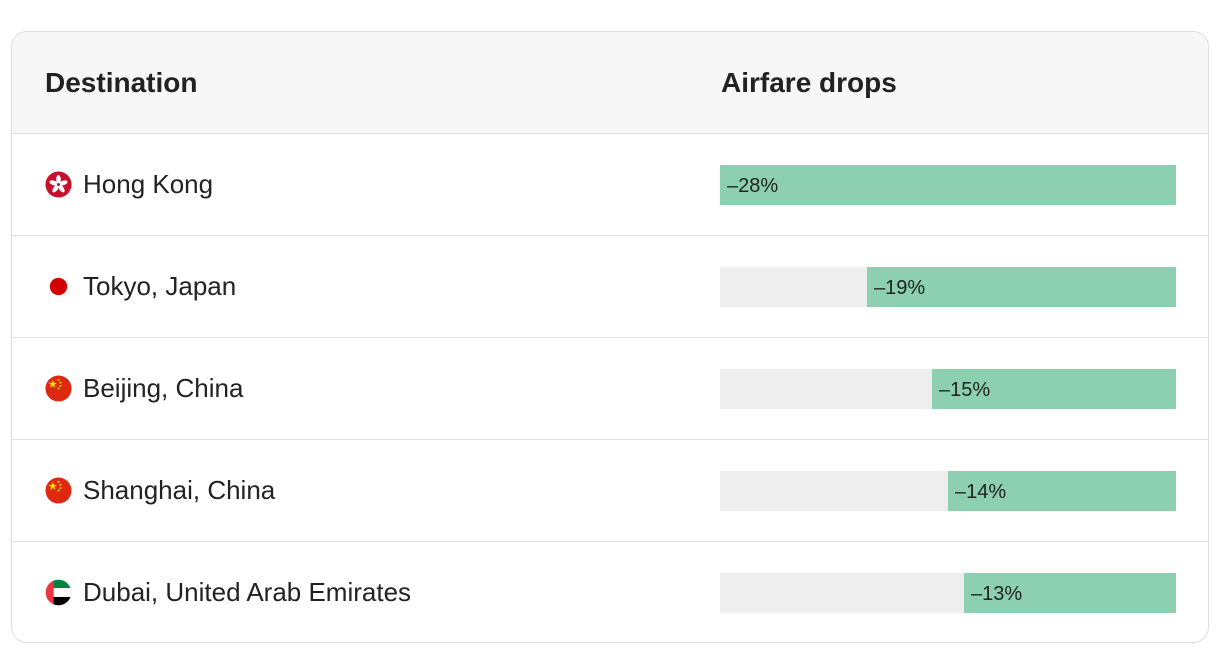 This screenshot has width=1220, height=654. Describe the element at coordinates (163, 388) in the screenshot. I see `destination-name: Beijing, China` at that location.